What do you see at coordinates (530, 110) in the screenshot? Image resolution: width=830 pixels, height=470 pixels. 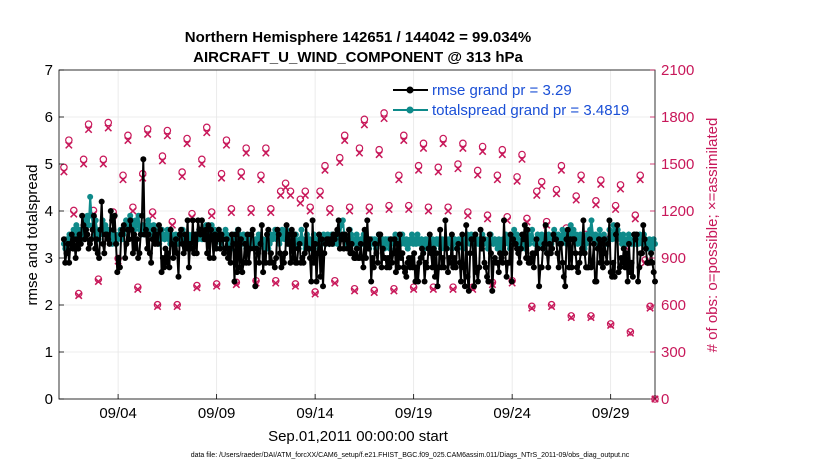 I see `legend-spread-label: totalspread grand pr = 3.4819` at bounding box center [530, 110].